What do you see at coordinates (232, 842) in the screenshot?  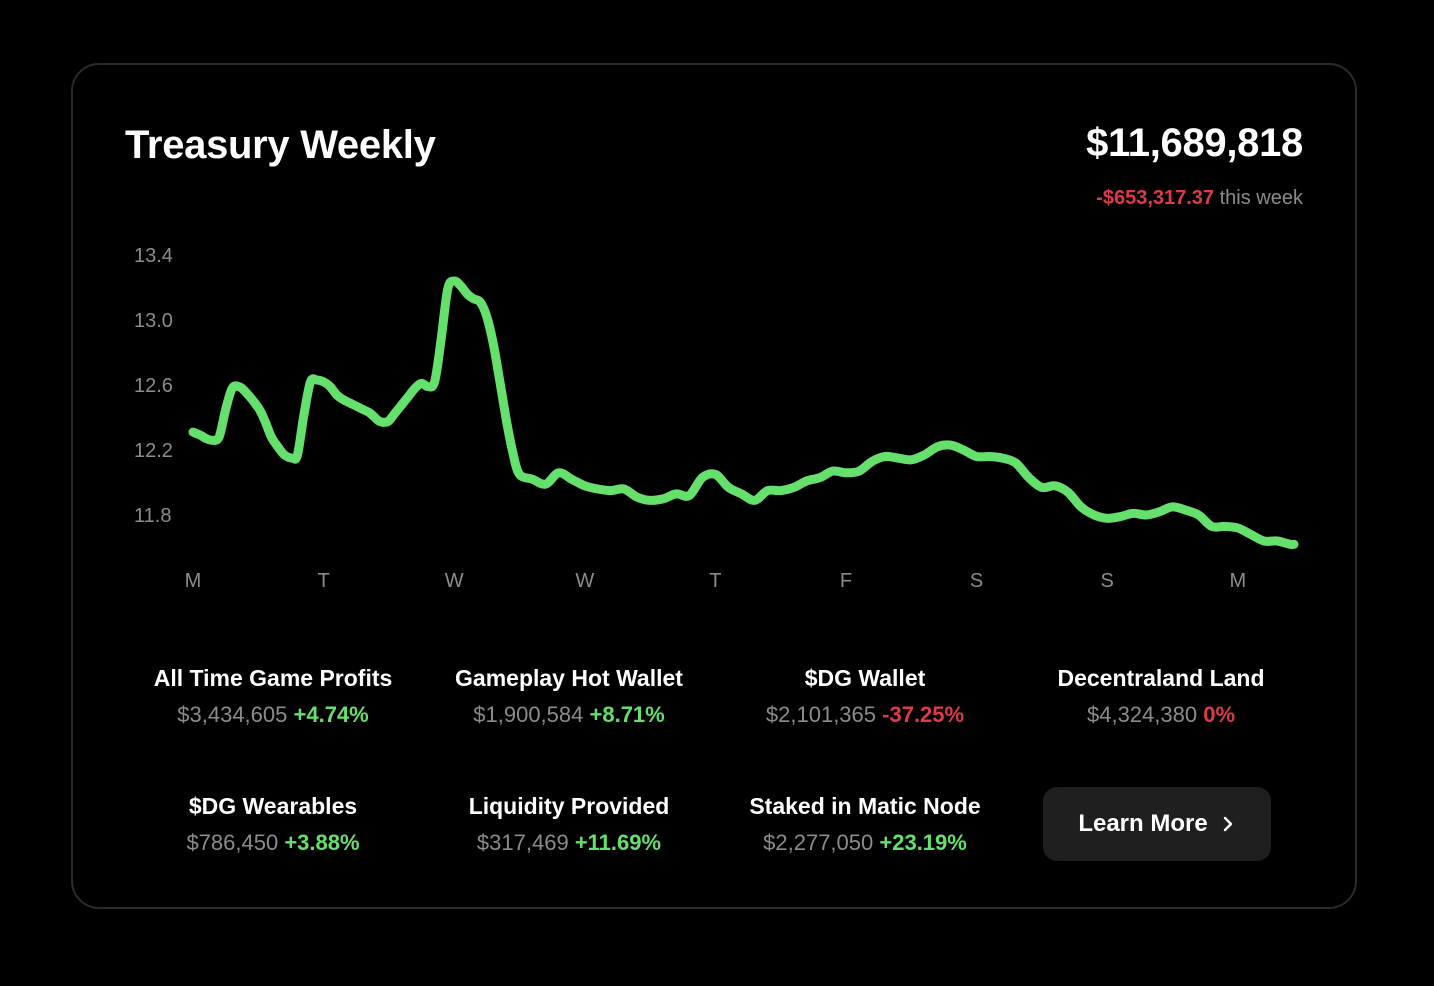 I see `stat-value: $786,450` at bounding box center [232, 842].